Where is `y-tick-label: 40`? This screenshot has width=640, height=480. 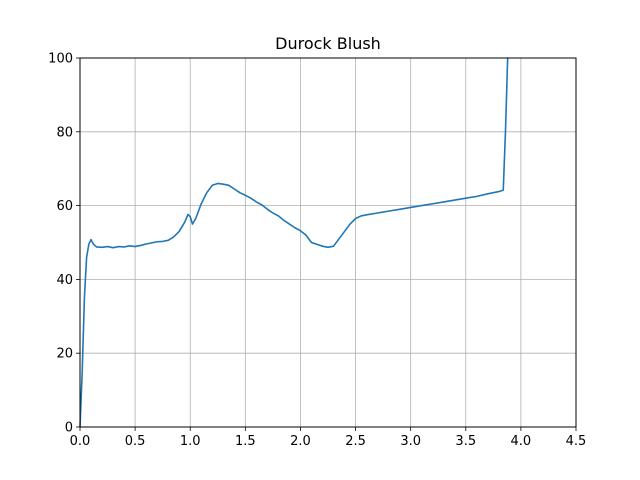 y-tick-label: 40 is located at coordinates (64, 280).